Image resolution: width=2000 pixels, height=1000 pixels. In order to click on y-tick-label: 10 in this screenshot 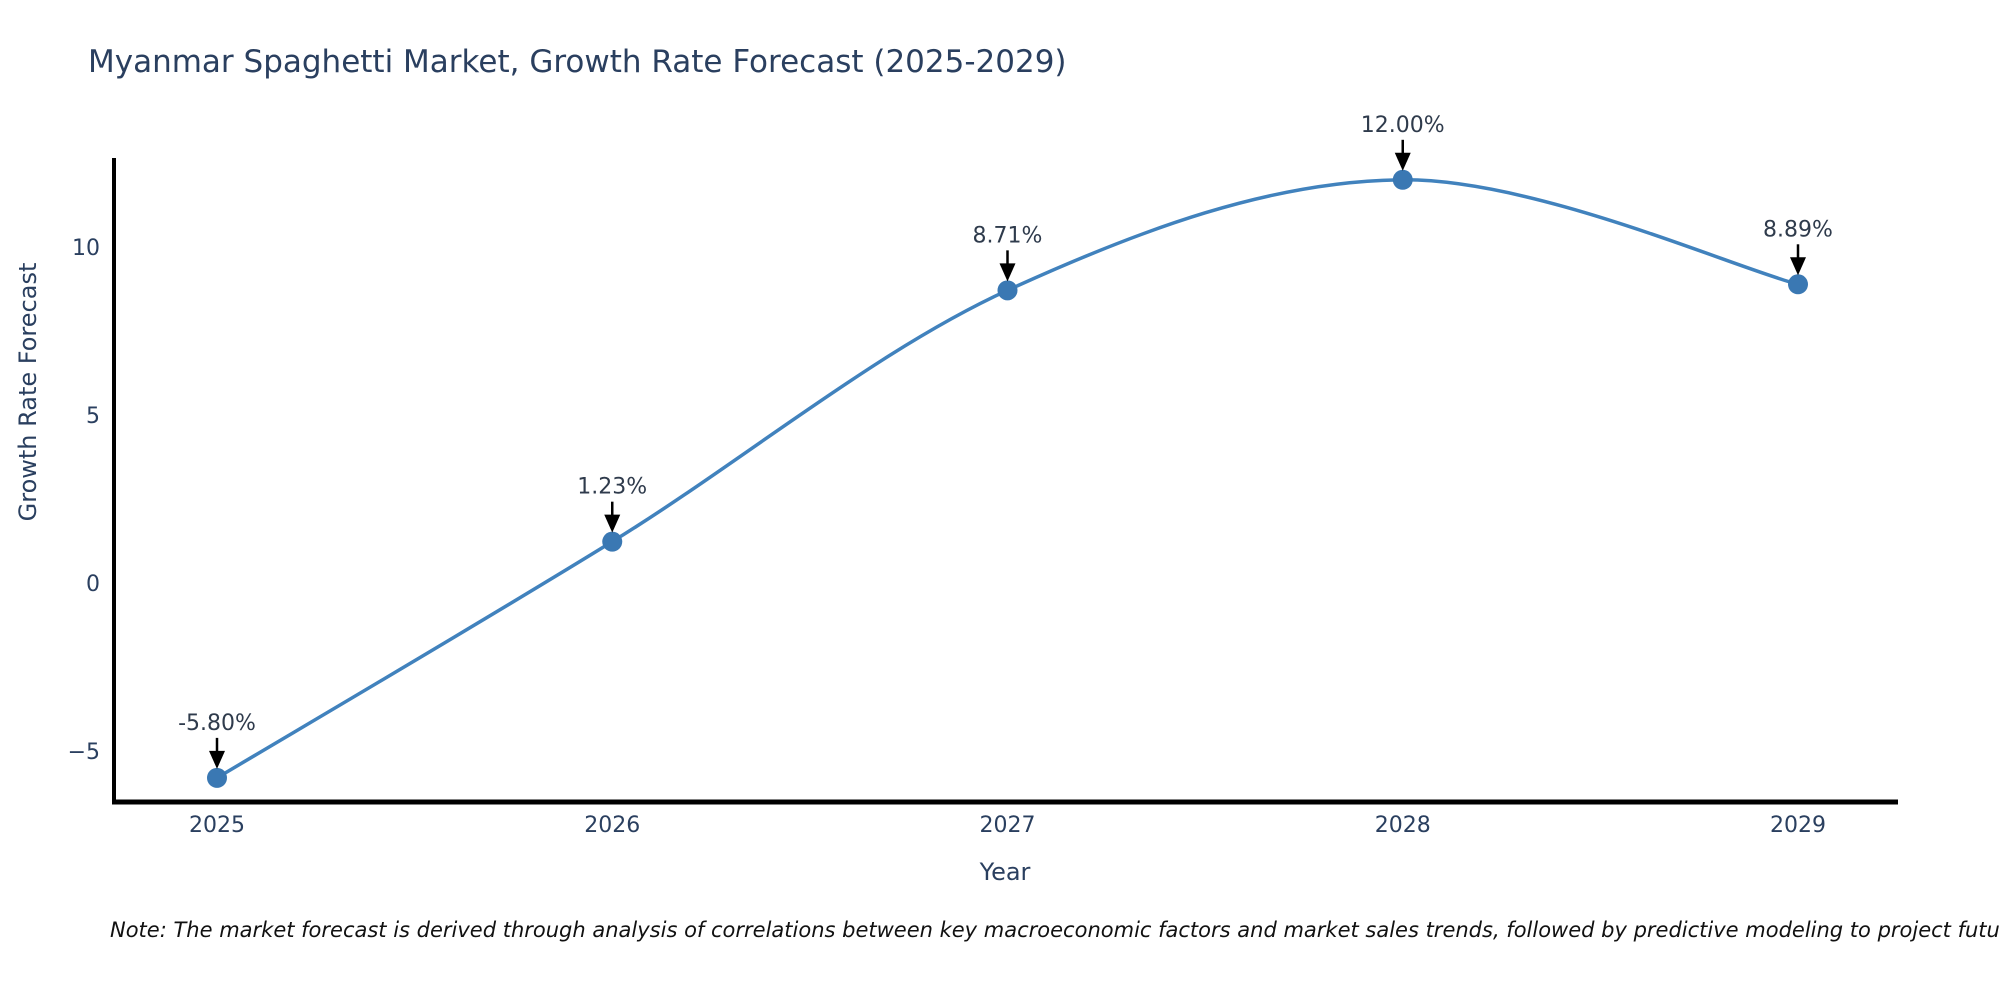, I will do `click(86, 248)`.